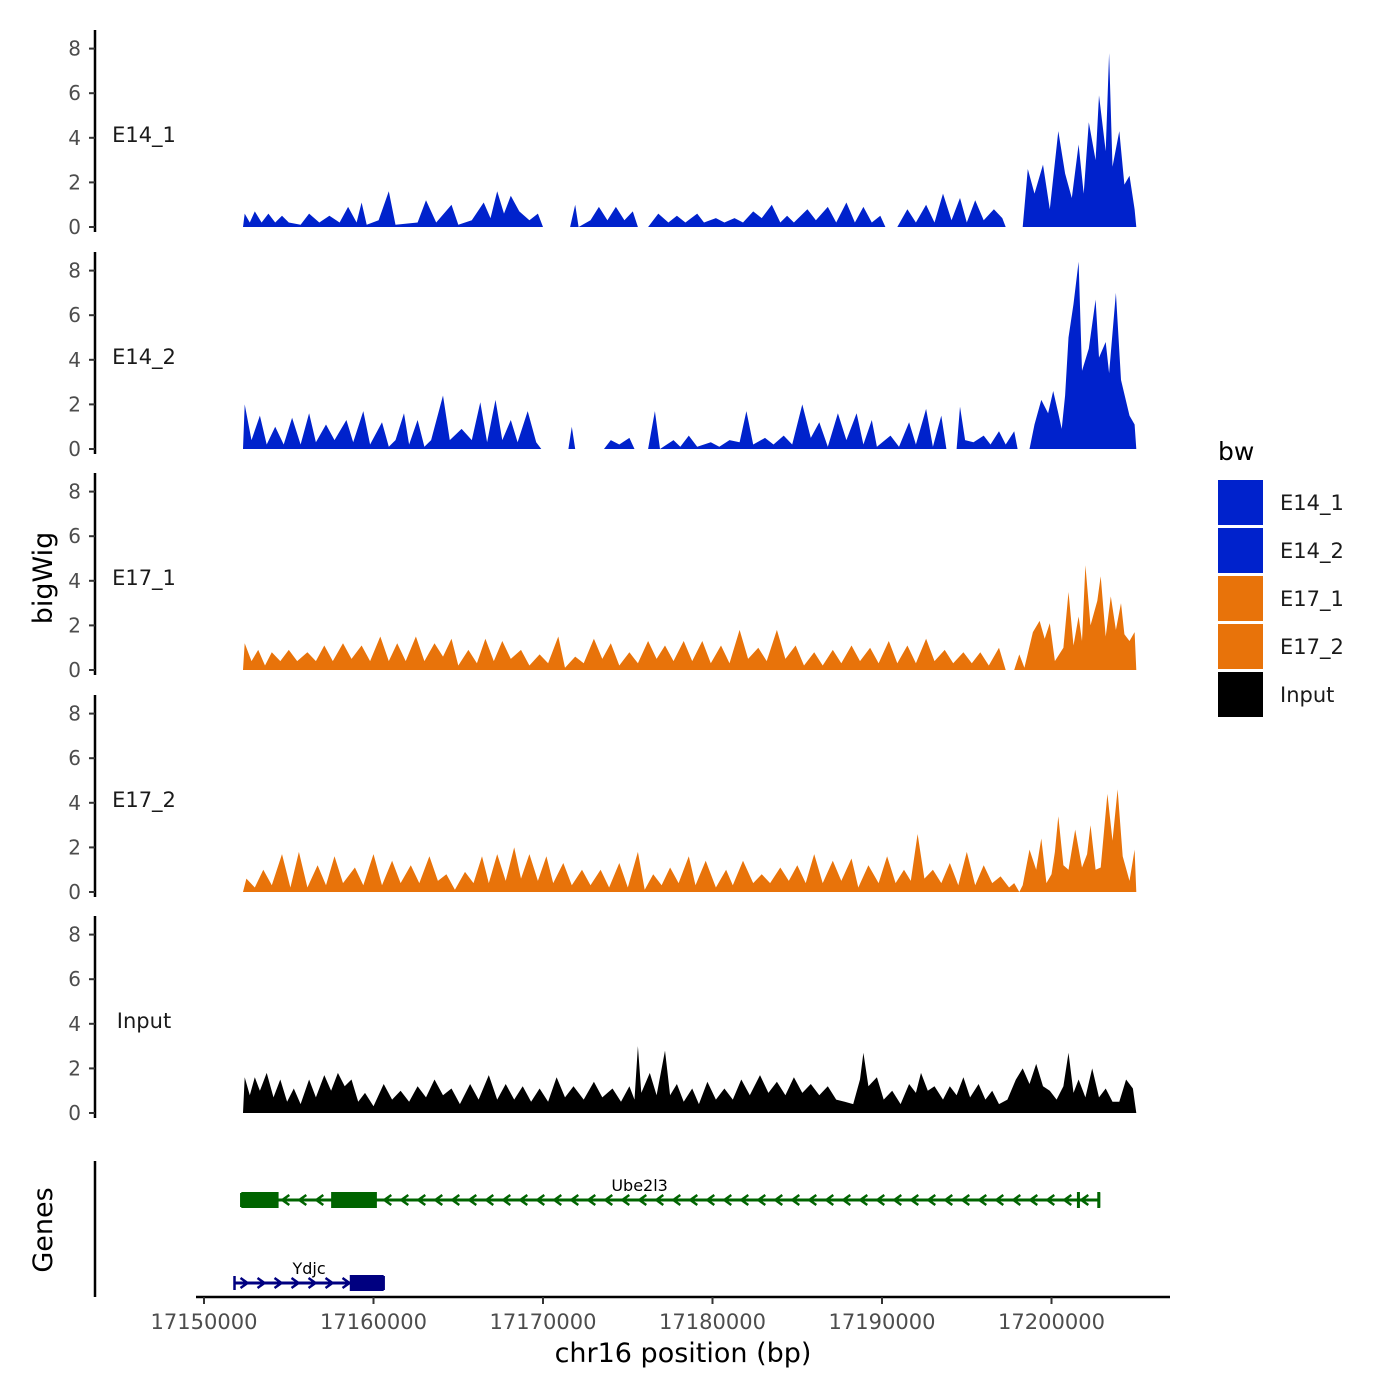 The width and height of the screenshot is (1400, 1400). Describe the element at coordinates (670, 1192) in the screenshot. I see `gene-ube2l3: Ube2l3` at that location.